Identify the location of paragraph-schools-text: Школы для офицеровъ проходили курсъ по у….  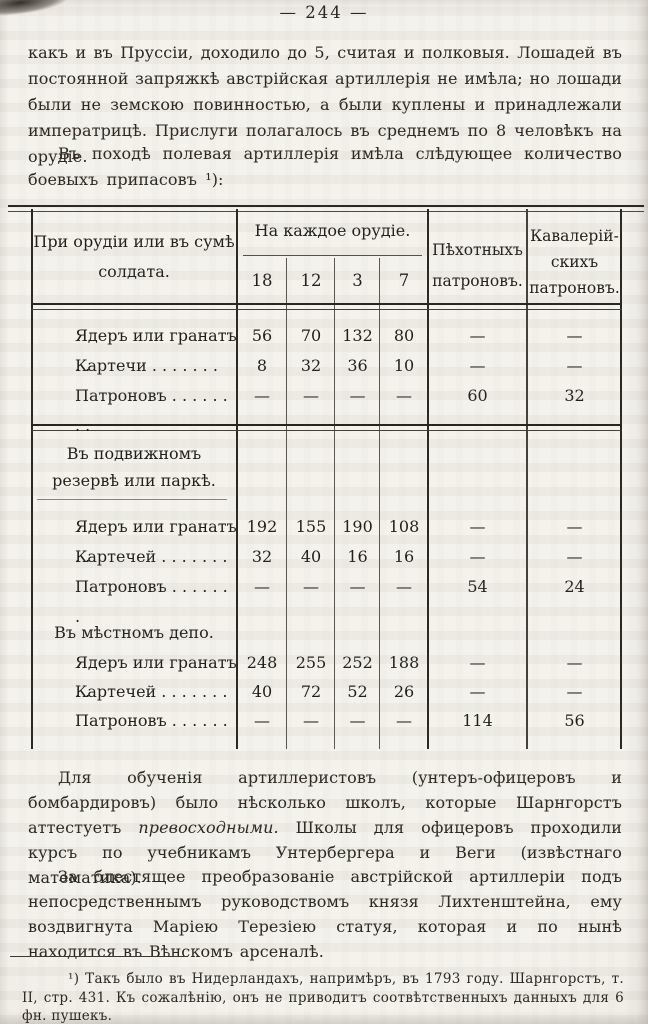
(325, 852).